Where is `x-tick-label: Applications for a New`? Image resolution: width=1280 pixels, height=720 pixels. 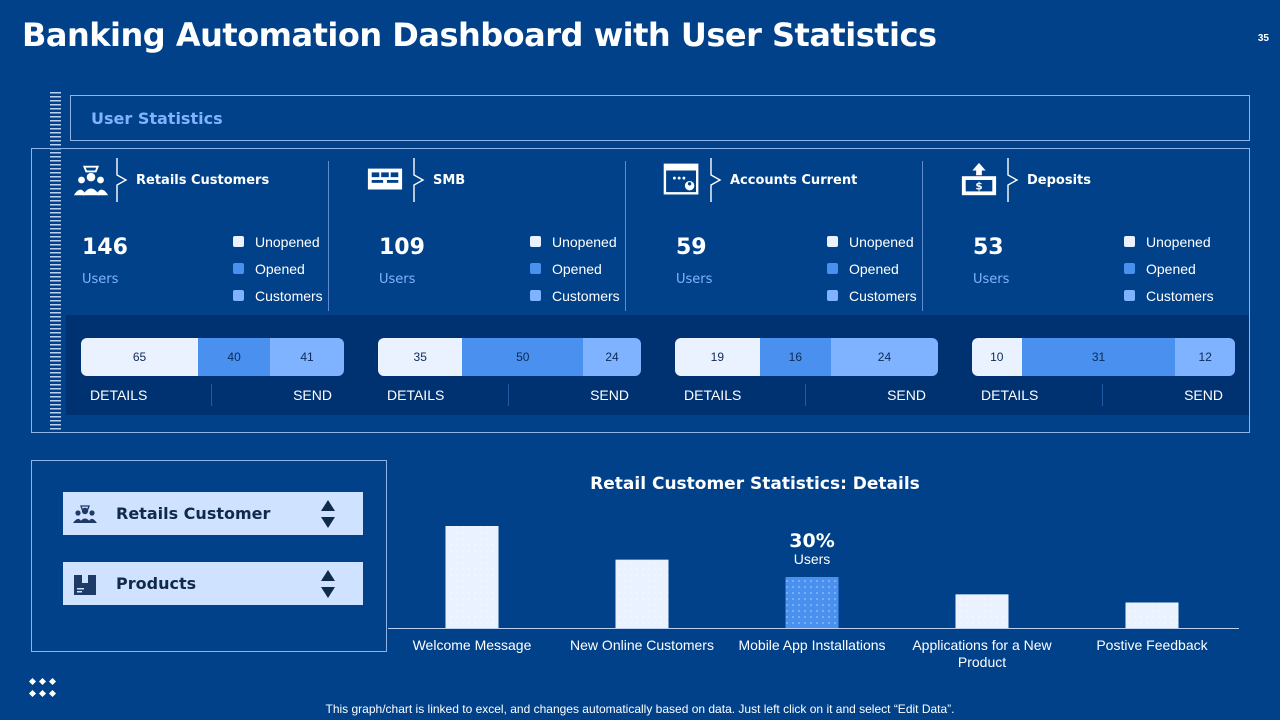
x-tick-label: Applications for a New is located at coordinates (982, 645).